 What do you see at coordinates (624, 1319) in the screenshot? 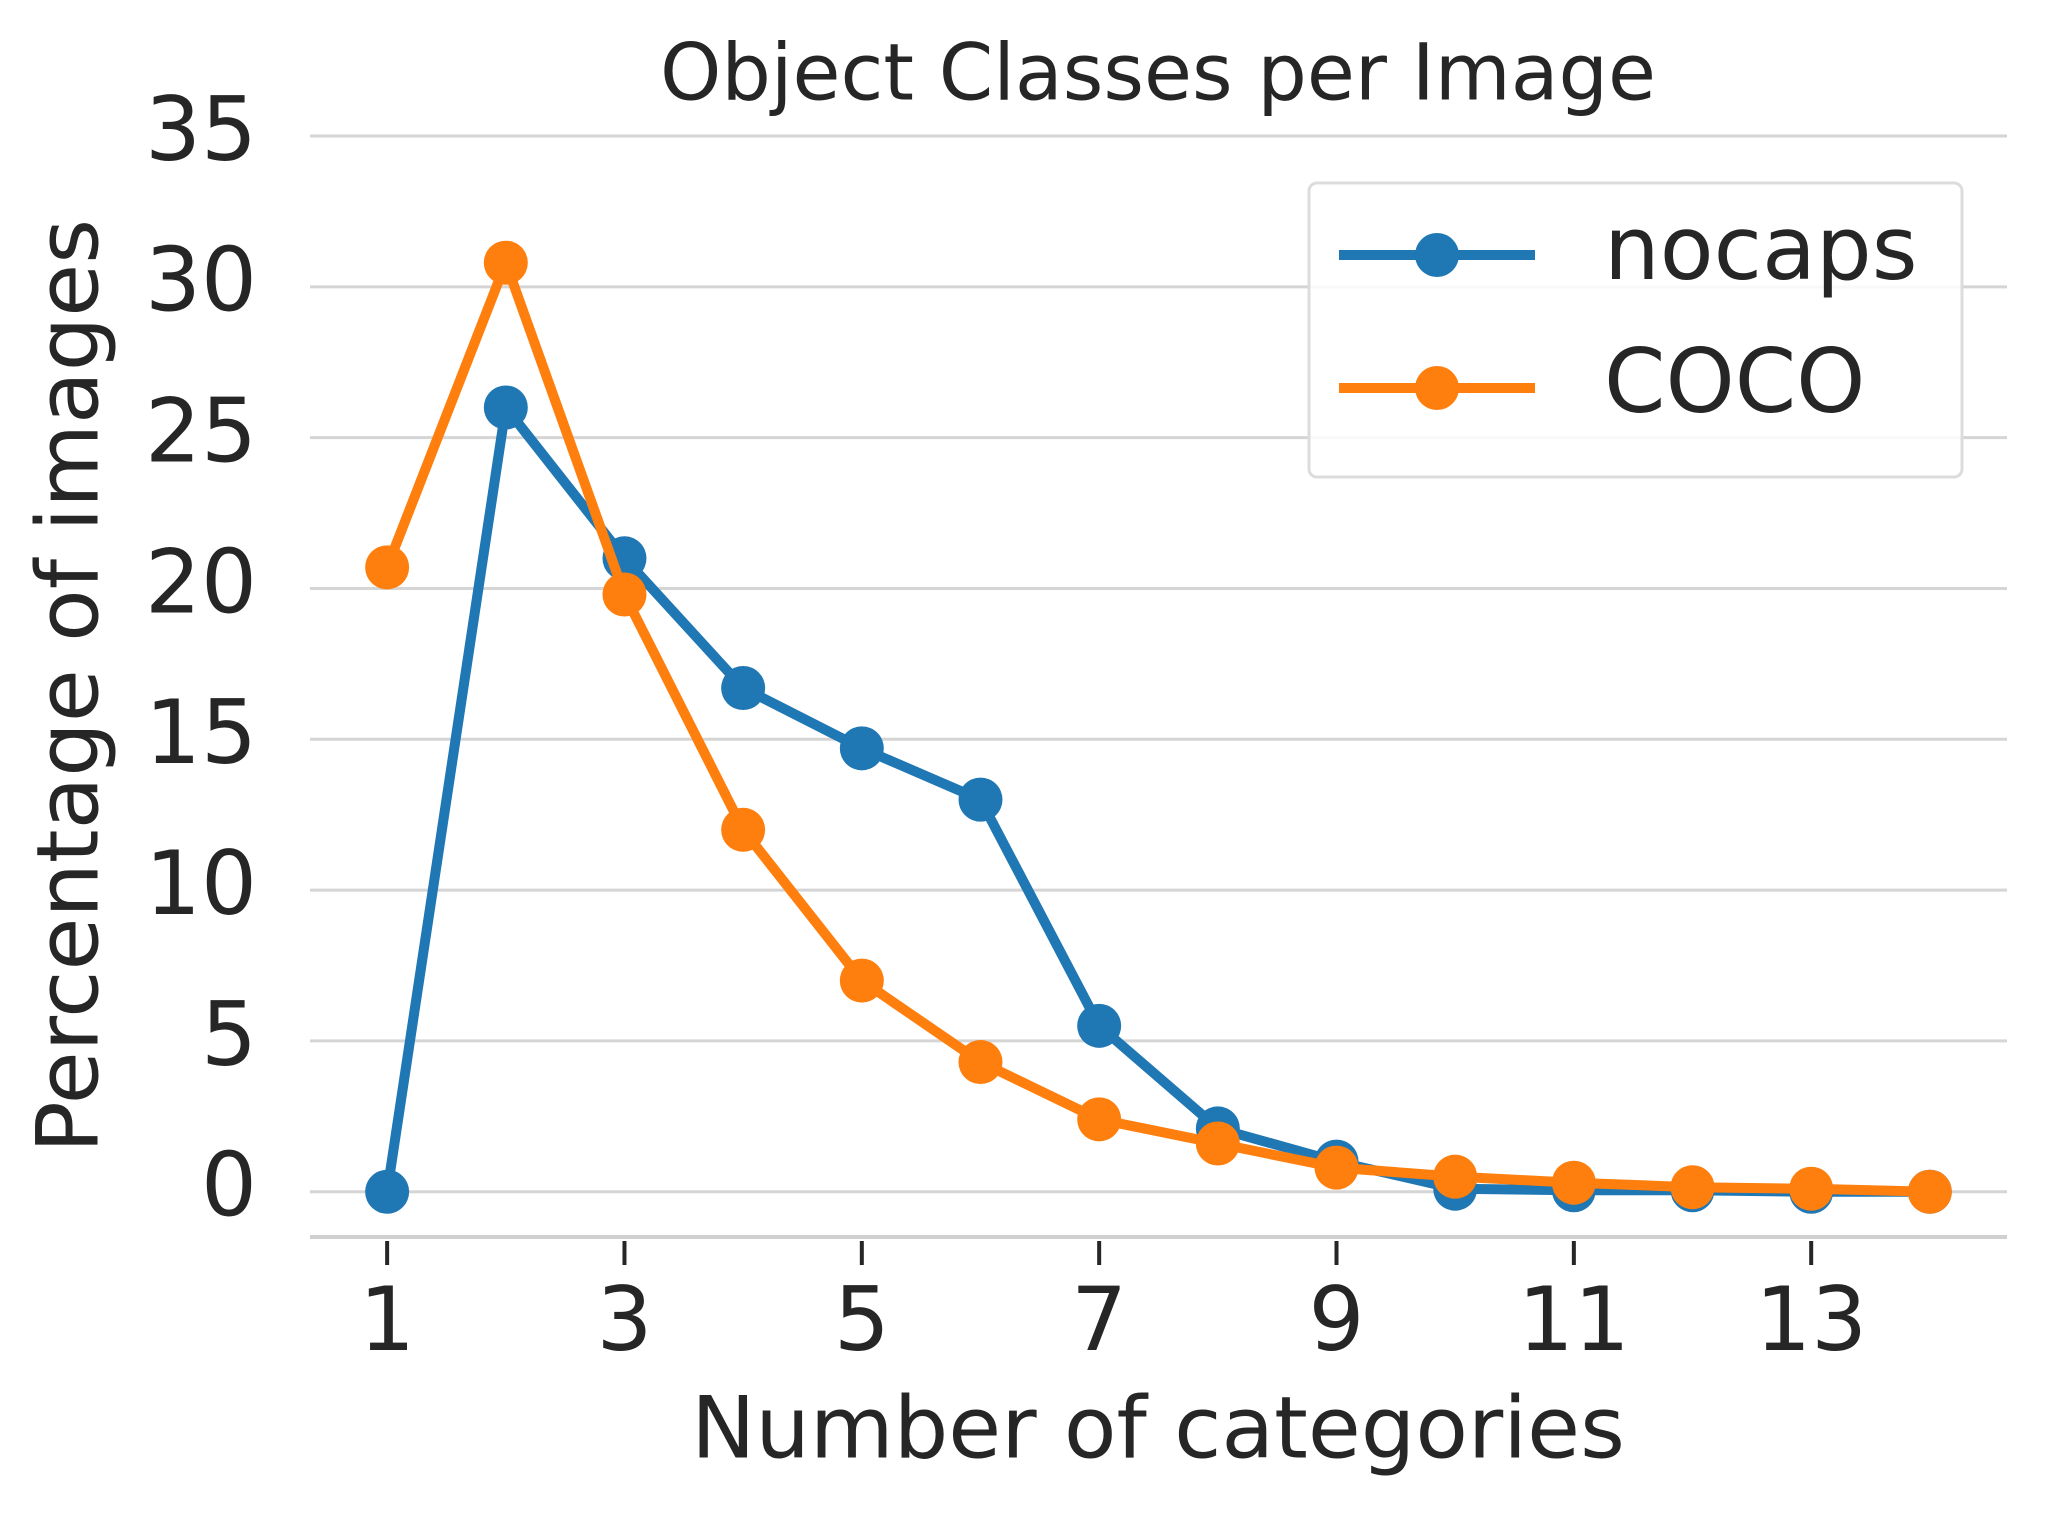
I see `x-tick-label: 3` at bounding box center [624, 1319].